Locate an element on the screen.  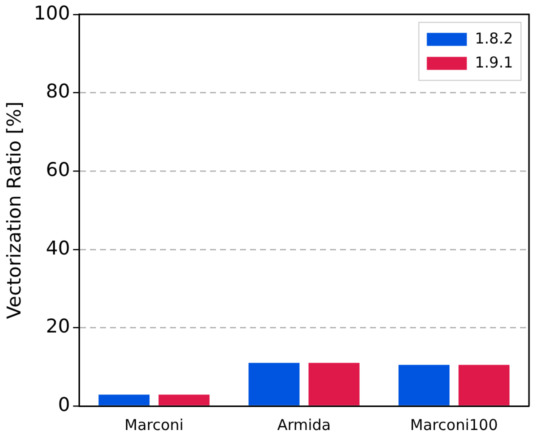
x-tick-label: Armida is located at coordinates (304, 425).